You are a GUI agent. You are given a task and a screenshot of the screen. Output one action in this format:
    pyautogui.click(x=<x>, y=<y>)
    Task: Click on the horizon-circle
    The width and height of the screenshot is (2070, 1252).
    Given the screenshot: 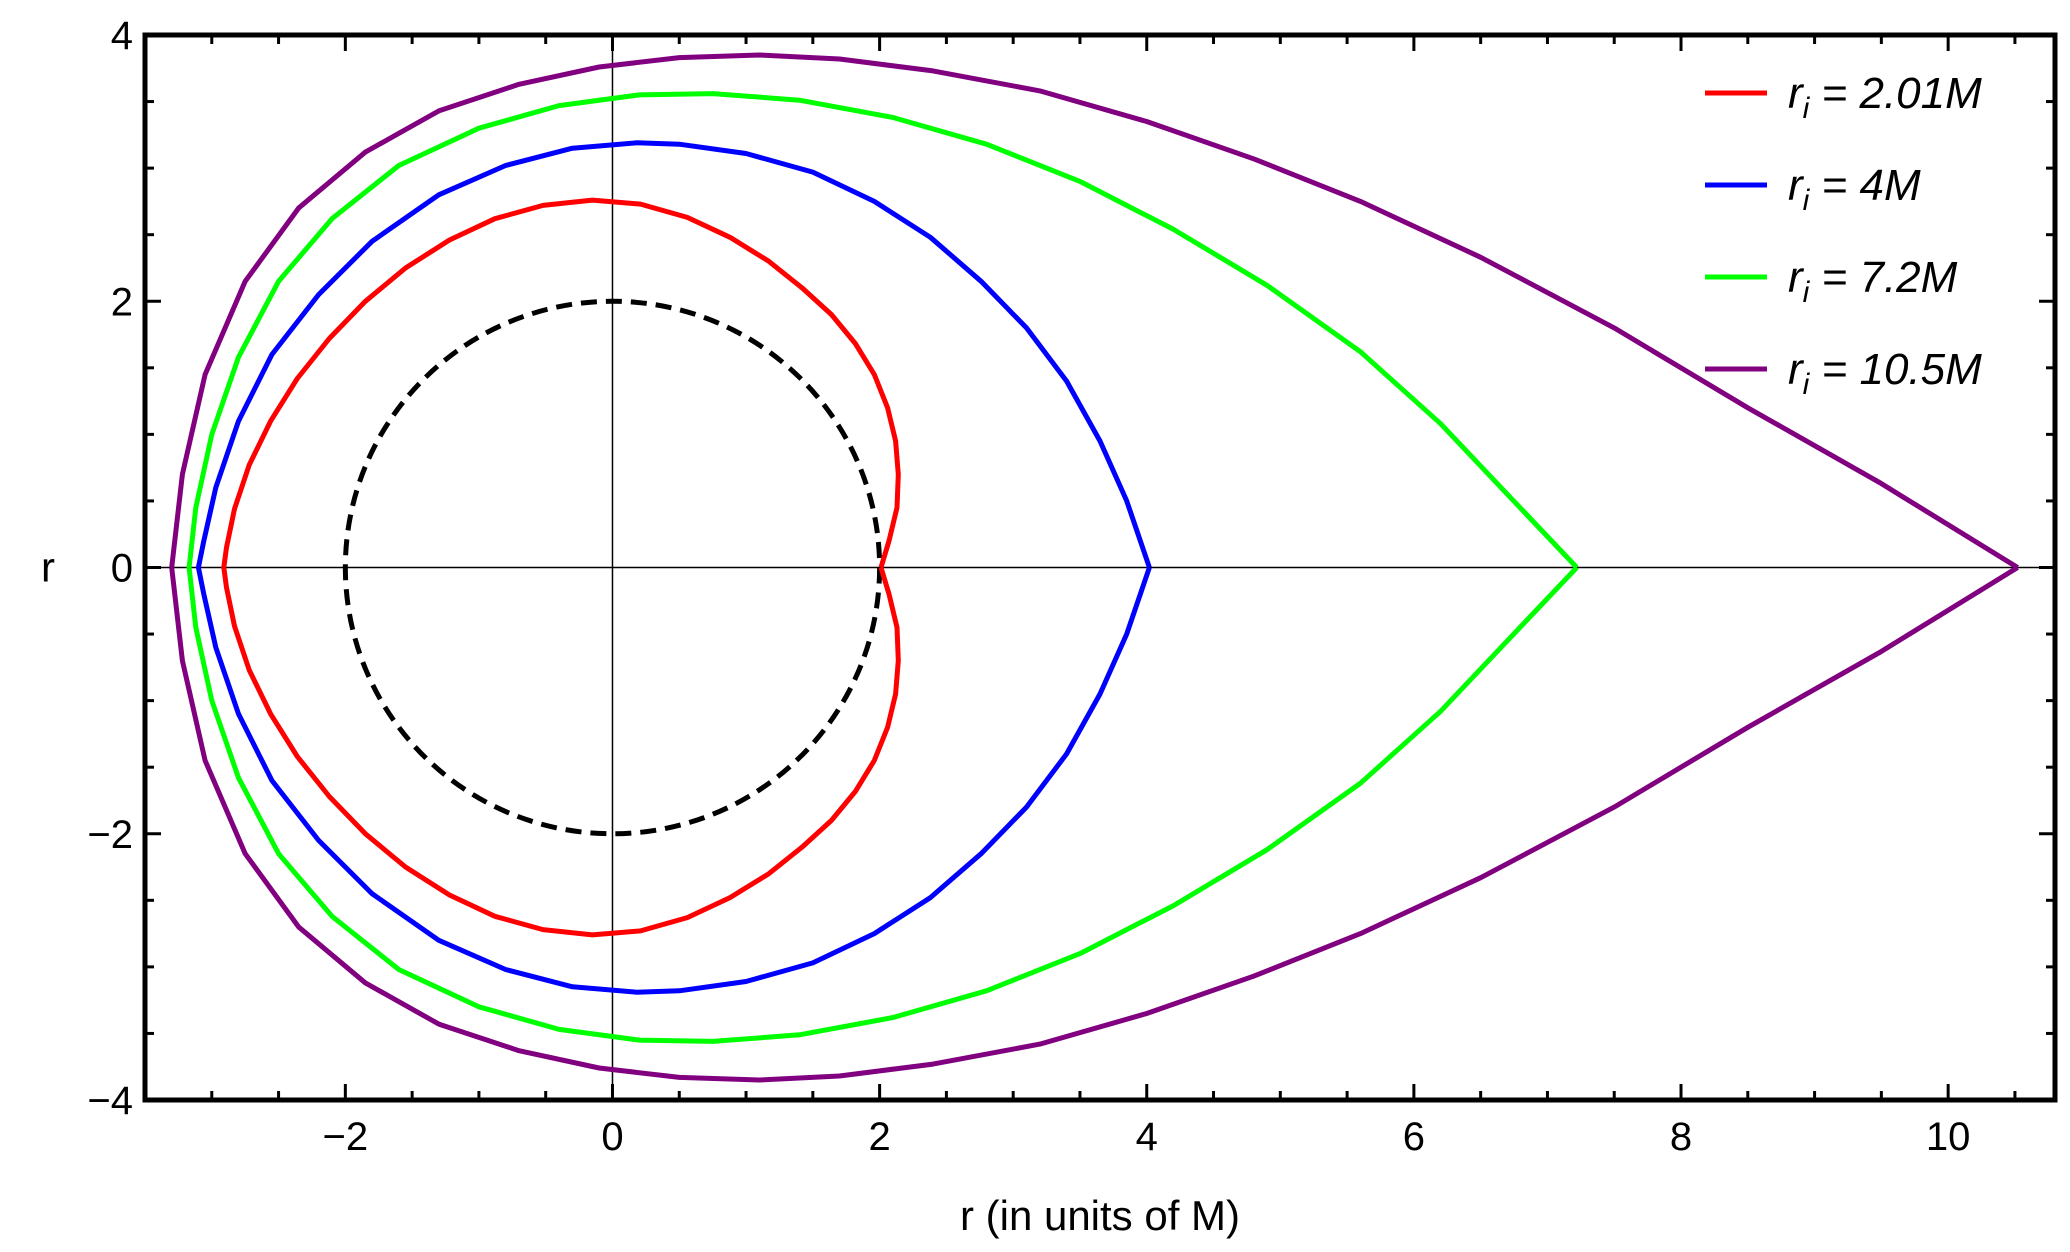 What is the action you would take?
    pyautogui.click(x=612, y=567)
    